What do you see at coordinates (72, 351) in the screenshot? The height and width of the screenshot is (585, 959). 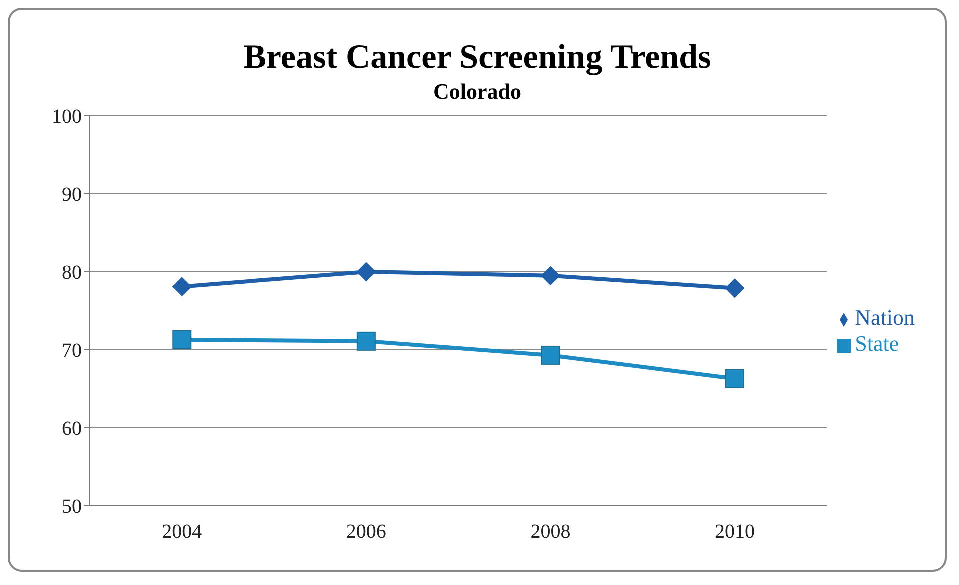 I see `y-tick-label: 70` at bounding box center [72, 351].